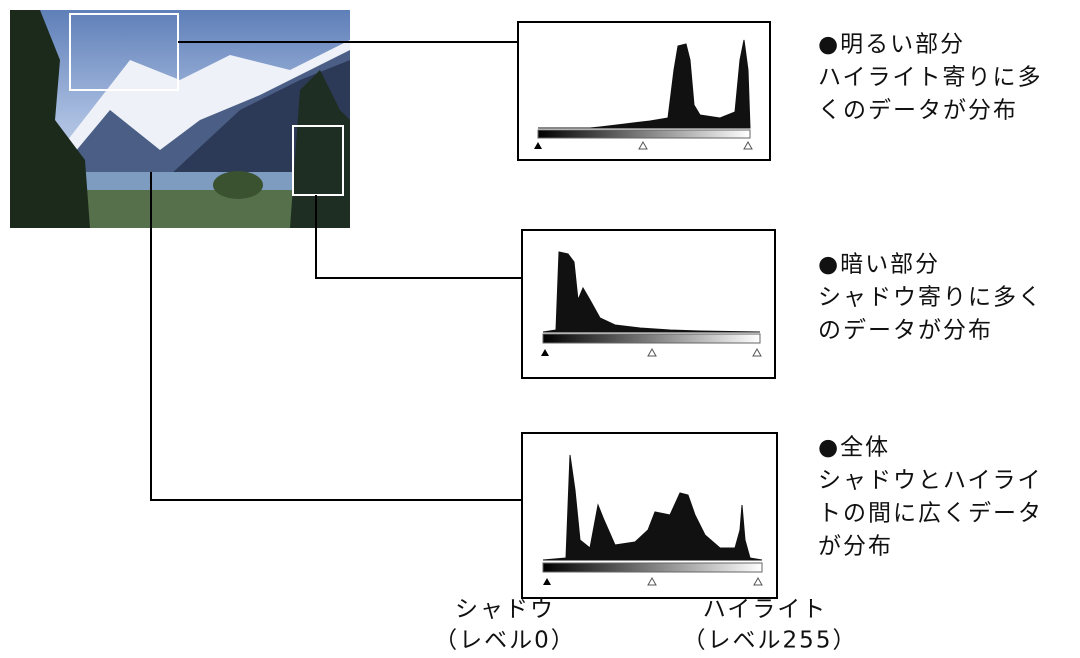  I want to click on panel-description: トの間に広くデータ, so click(930, 514).